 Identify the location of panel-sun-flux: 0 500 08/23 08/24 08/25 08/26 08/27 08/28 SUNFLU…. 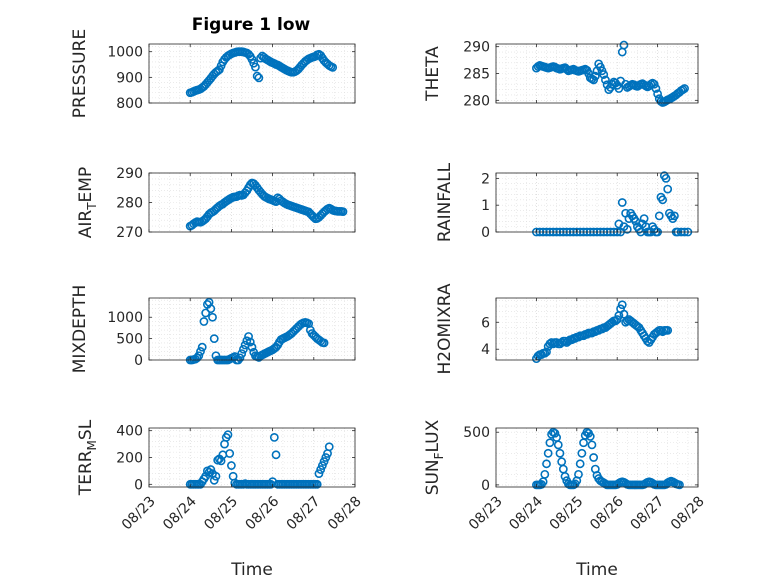
(565, 499).